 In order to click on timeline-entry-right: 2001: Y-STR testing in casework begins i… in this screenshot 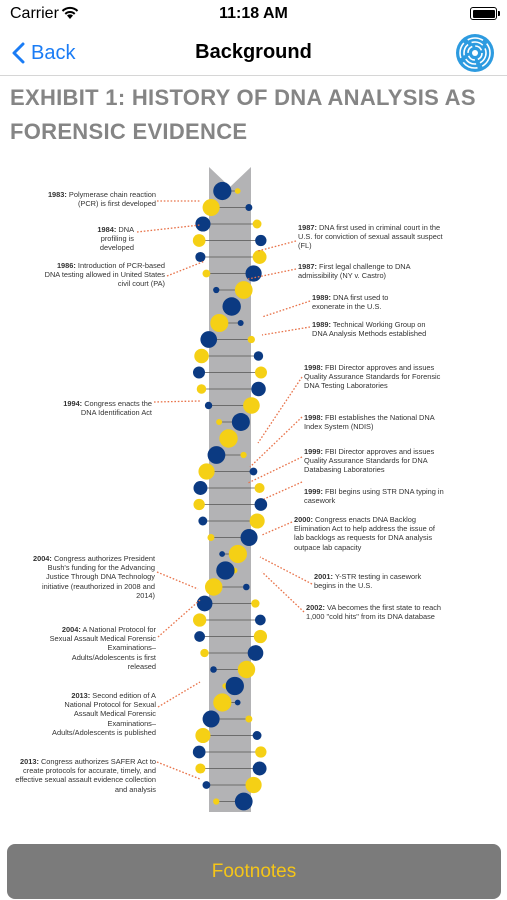, I will do `click(368, 581)`.